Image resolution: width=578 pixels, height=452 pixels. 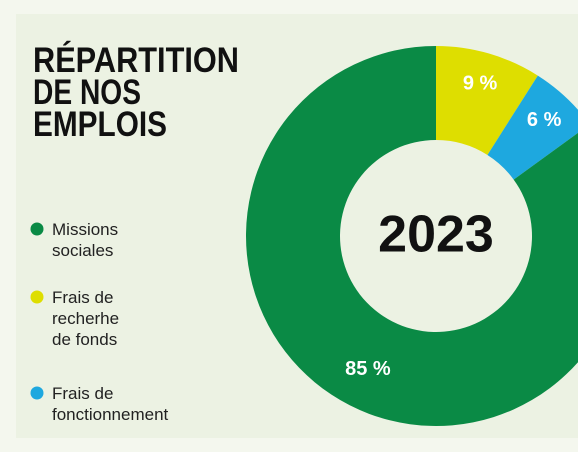 What do you see at coordinates (480, 84) in the screenshot?
I see `slice-label: 9 %` at bounding box center [480, 84].